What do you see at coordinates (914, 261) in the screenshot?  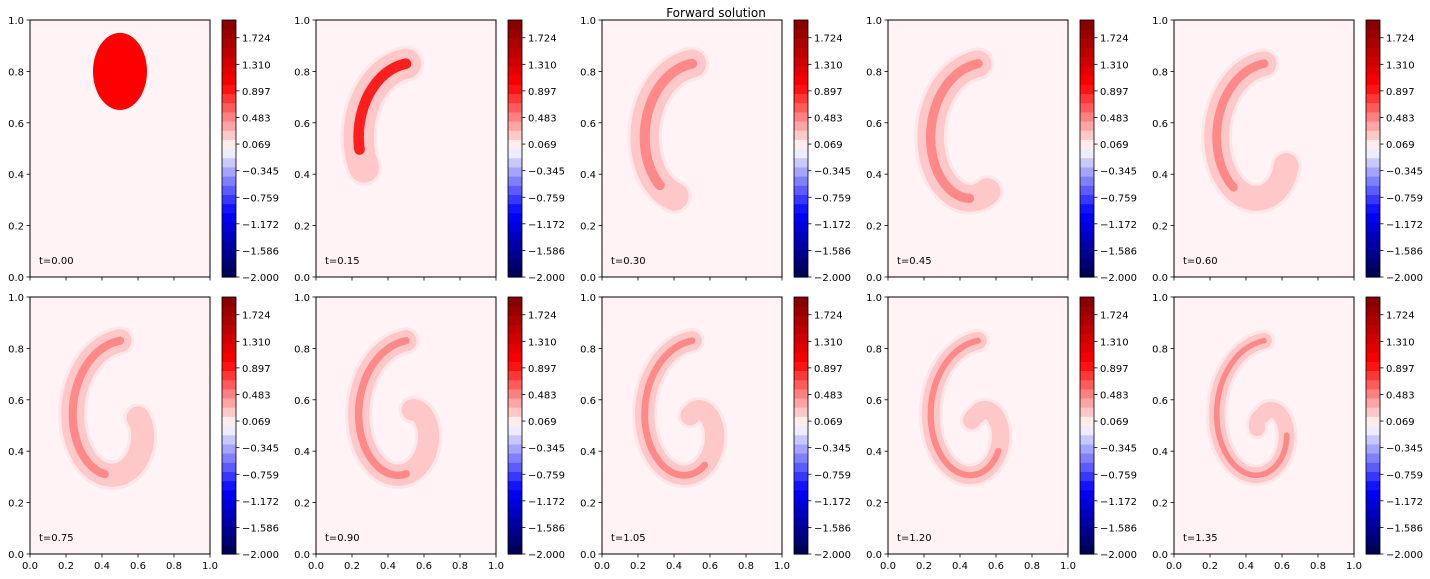 I see `time-label: t=0.45` at bounding box center [914, 261].